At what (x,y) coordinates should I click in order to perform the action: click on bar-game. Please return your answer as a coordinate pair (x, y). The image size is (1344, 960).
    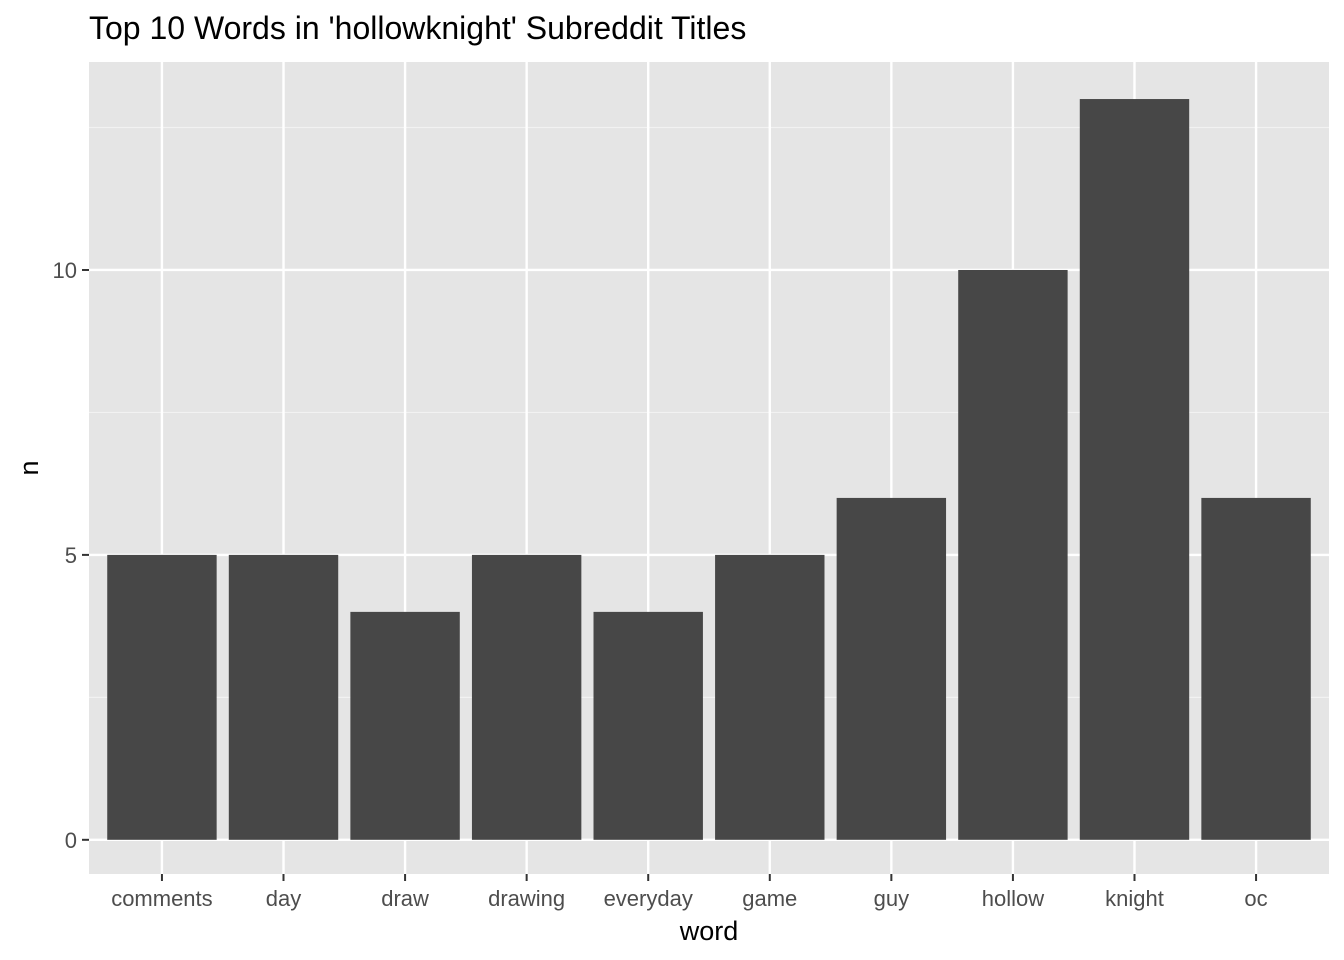
    Looking at the image, I should click on (770, 697).